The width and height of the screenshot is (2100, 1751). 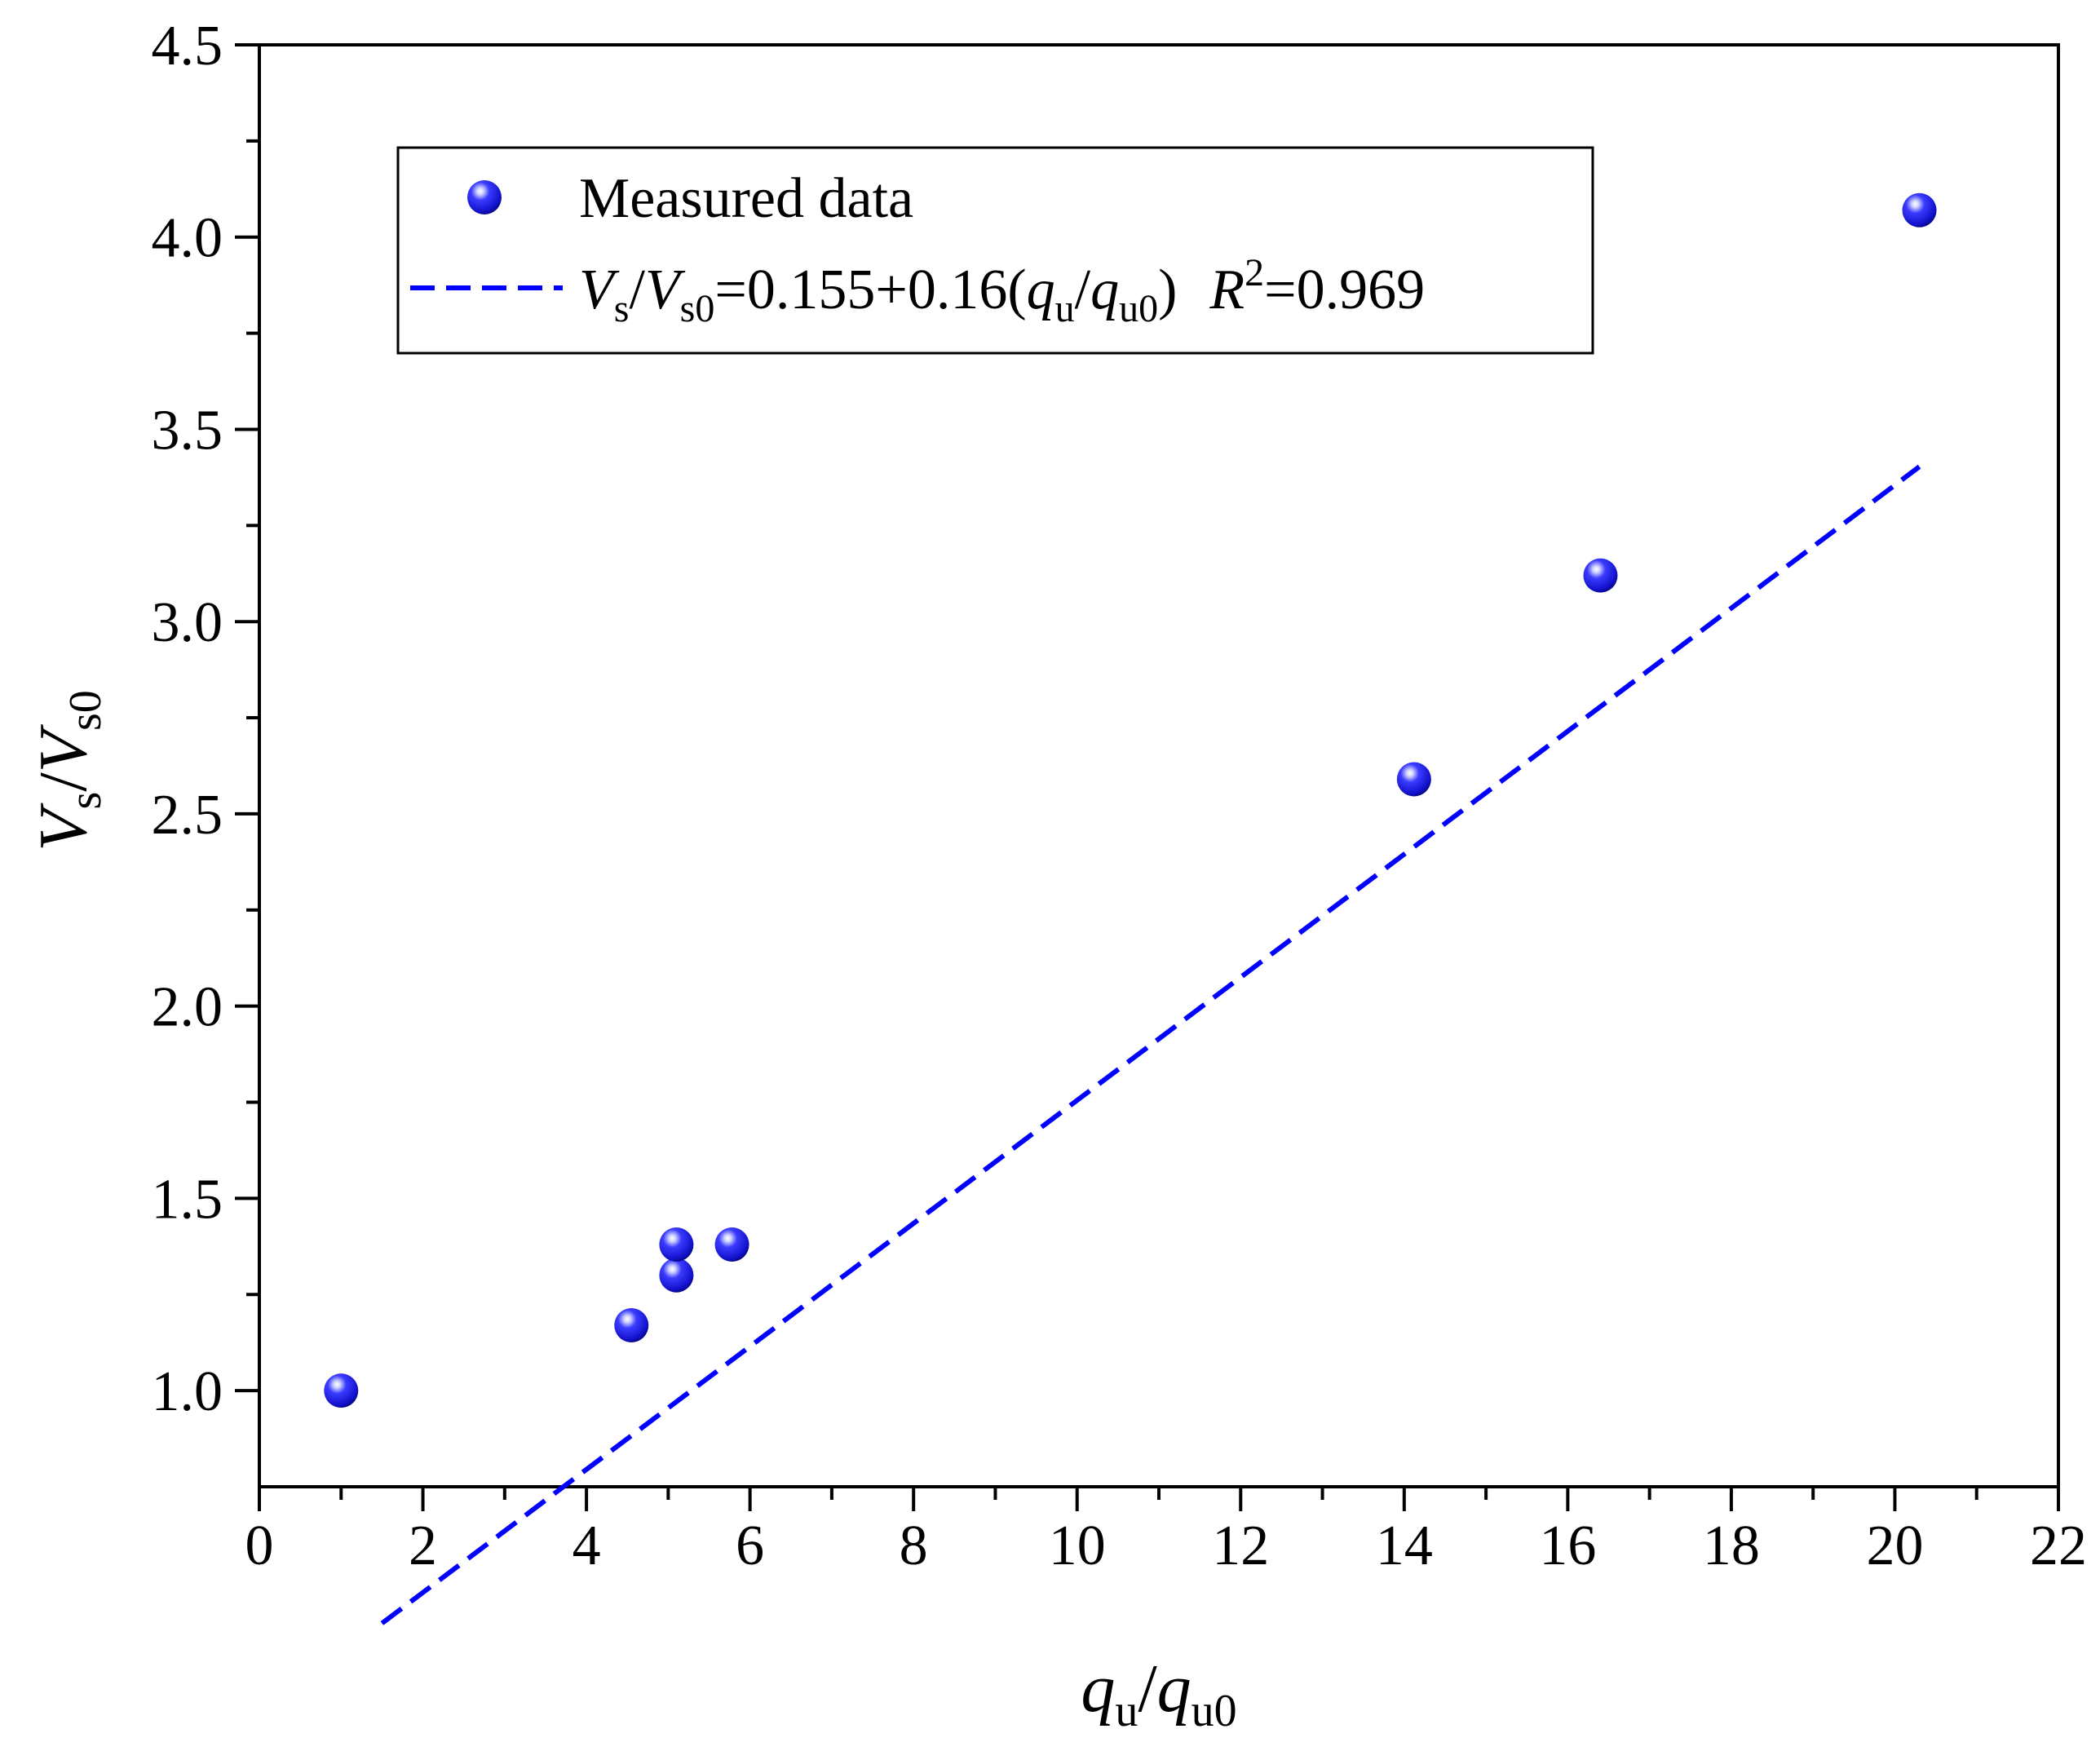 I want to click on legend-label-measured: Measured data, so click(x=746, y=199).